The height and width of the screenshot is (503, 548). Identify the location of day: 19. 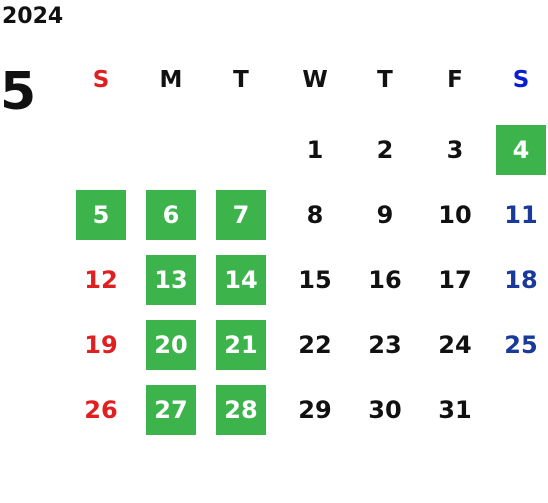
(101, 345).